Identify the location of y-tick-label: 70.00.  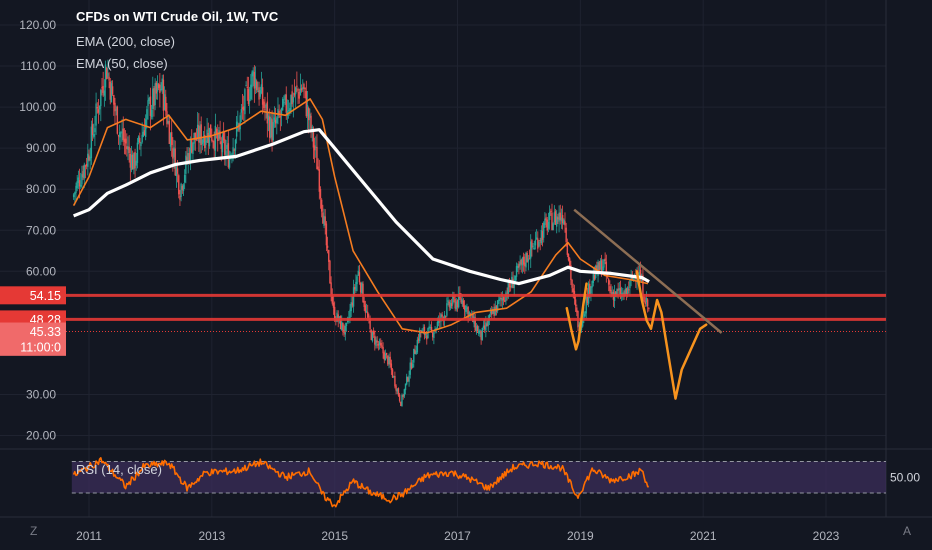
(41, 230).